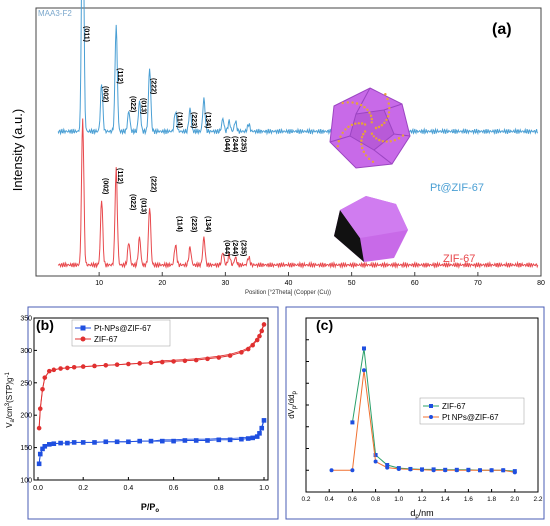 Image resolution: width=550 pixels, height=526 pixels. I want to click on y-tick-label: 250, so click(26, 383).